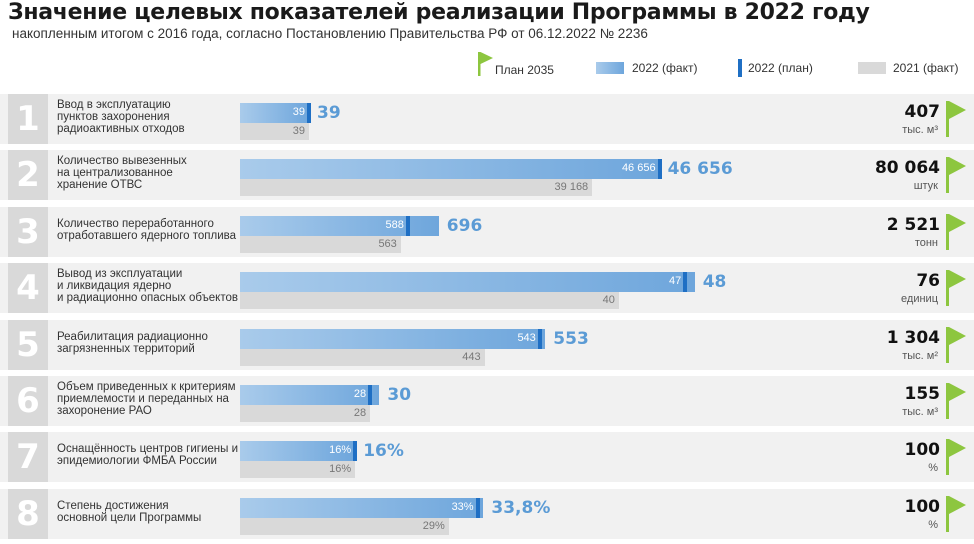  I want to click on target-2035-unit: тыс. м³, so click(920, 130).